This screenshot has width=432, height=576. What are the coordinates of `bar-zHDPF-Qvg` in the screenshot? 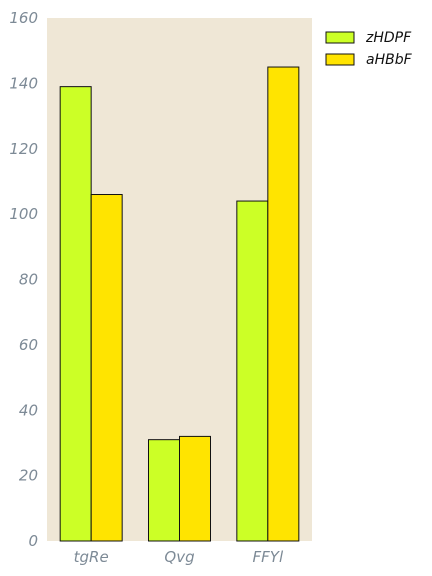 It's located at (164, 490).